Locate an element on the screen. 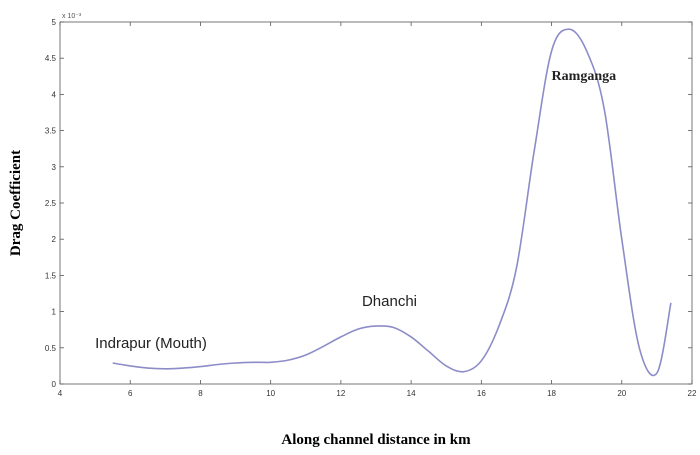 This screenshot has width=700, height=455. x-tick-label: 8 is located at coordinates (200, 393).